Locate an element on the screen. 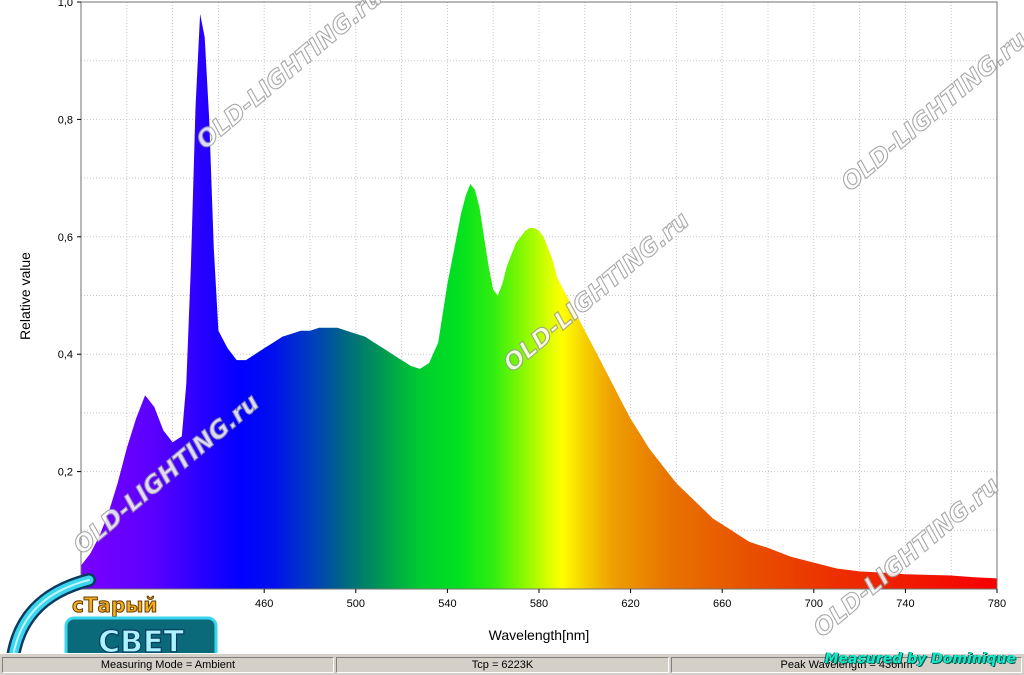  y-axis-title: Relative value is located at coordinates (25, 296).